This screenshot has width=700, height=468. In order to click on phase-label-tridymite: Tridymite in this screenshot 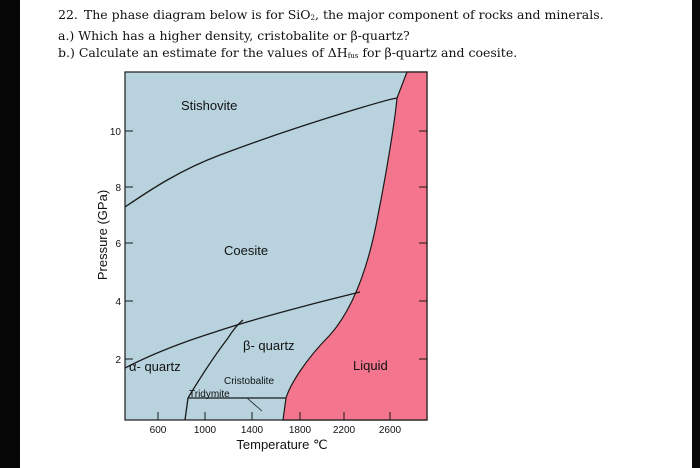, I will do `click(209, 394)`.